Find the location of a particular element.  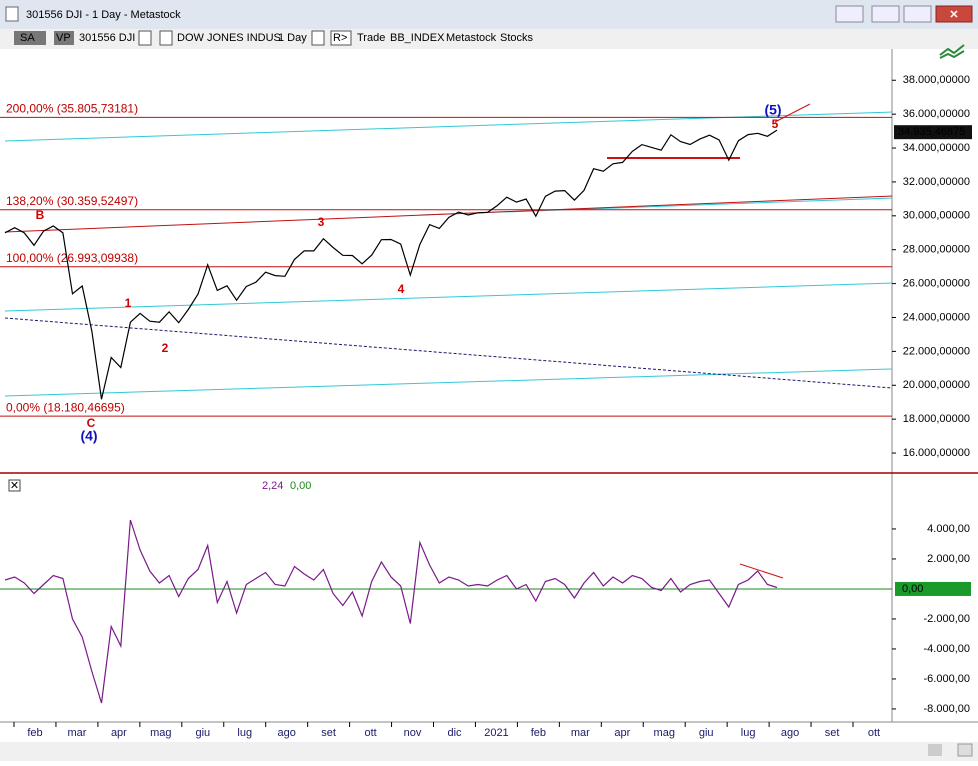

y-tick-label: 22.000,00000 is located at coordinates (936, 351).